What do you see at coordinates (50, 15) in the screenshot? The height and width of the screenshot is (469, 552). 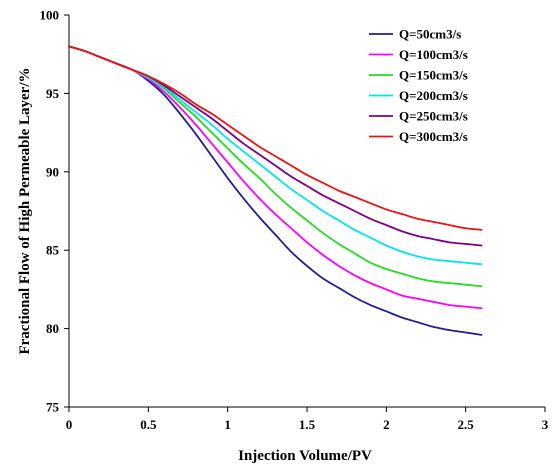 I see `y-tick-label: 100` at bounding box center [50, 15].